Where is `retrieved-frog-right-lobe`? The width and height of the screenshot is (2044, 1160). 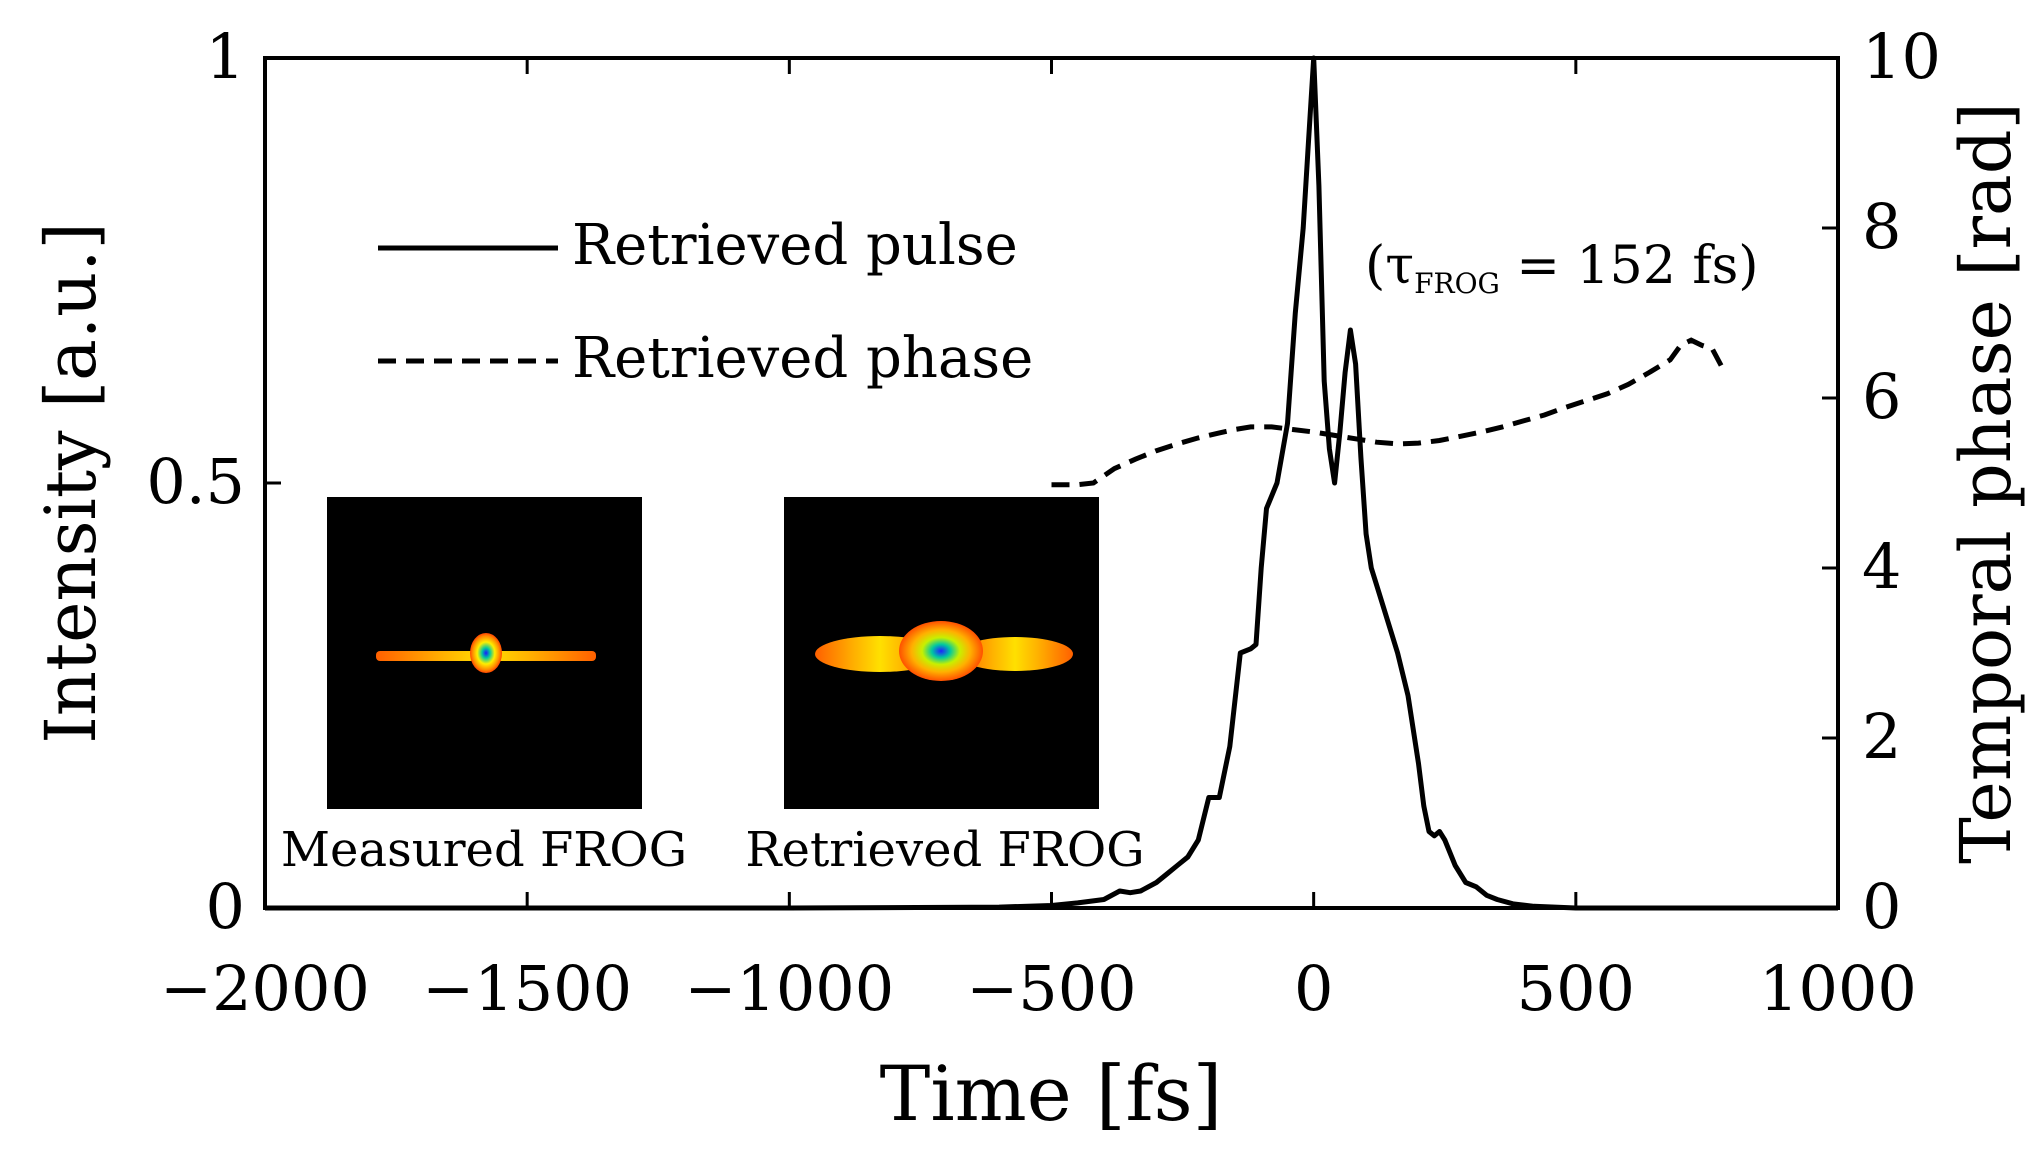
retrieved-frog-right-lobe is located at coordinates (1015, 654).